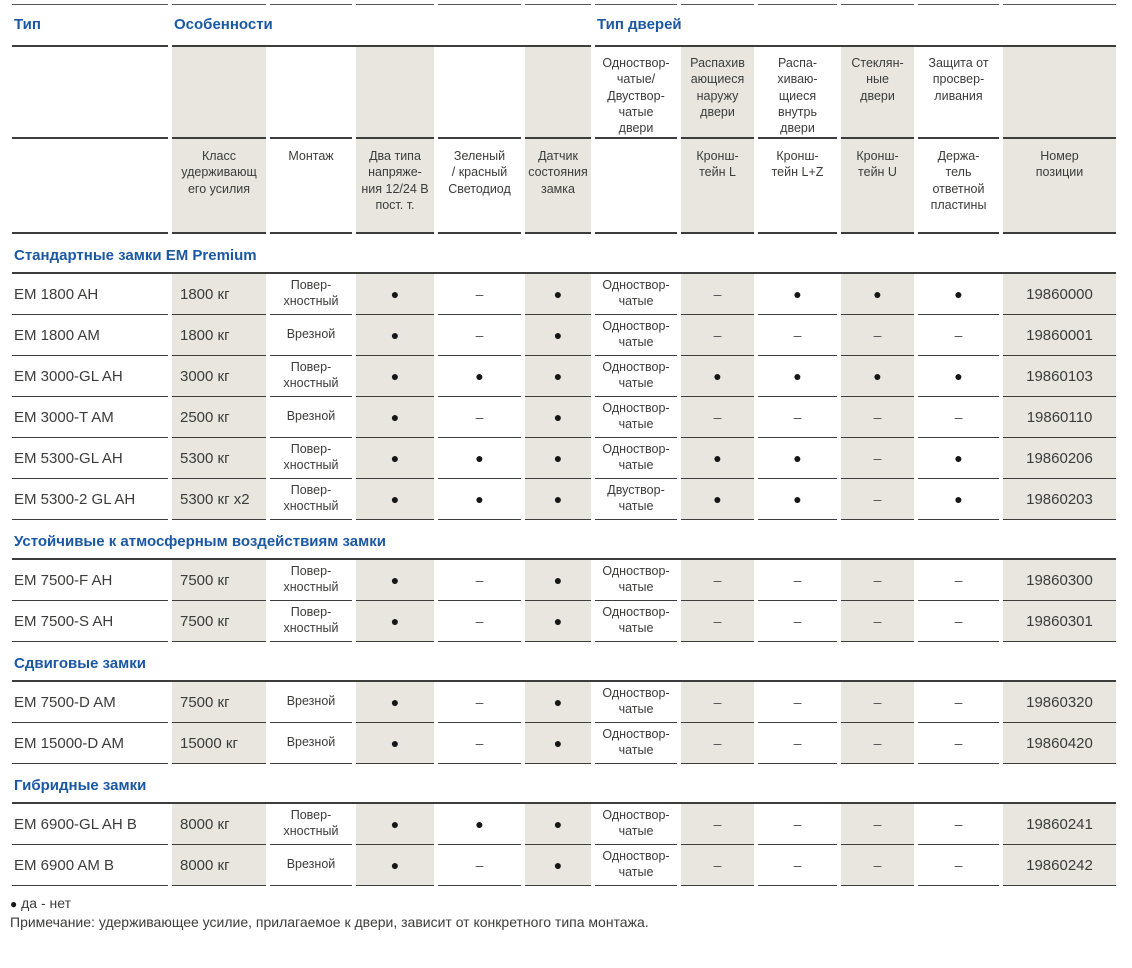 The width and height of the screenshot is (1132, 968). Describe the element at coordinates (90, 702) in the screenshot. I see `type-cell: EM 7500-D AM` at that location.